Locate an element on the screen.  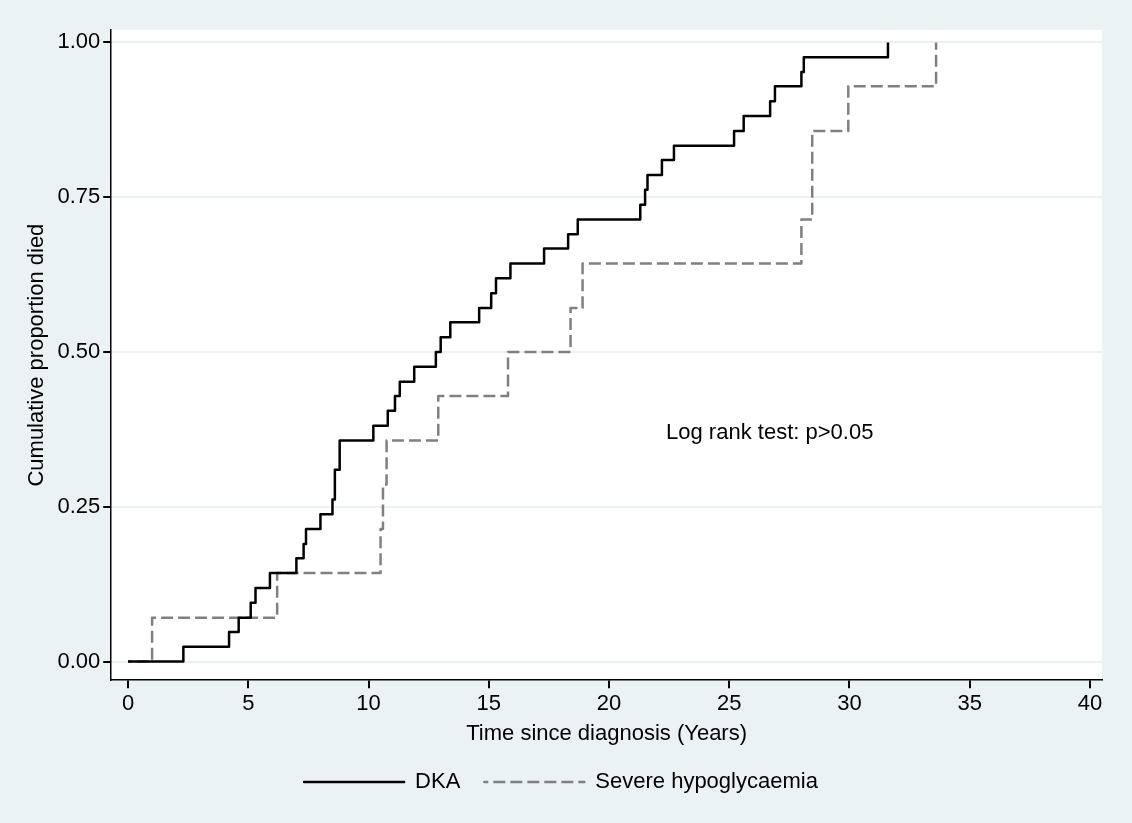
x-tick-label: 10 is located at coordinates (368, 703).